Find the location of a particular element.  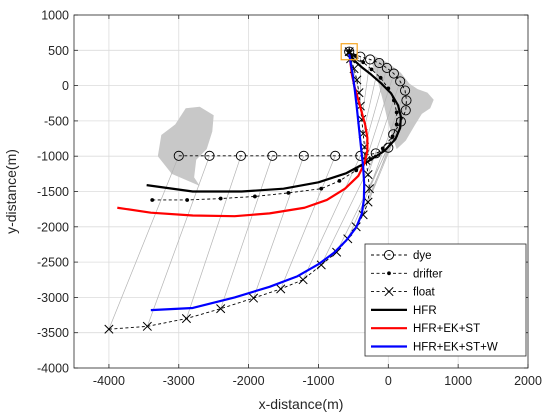

y-tick-label: -500 is located at coordinates (56, 121).